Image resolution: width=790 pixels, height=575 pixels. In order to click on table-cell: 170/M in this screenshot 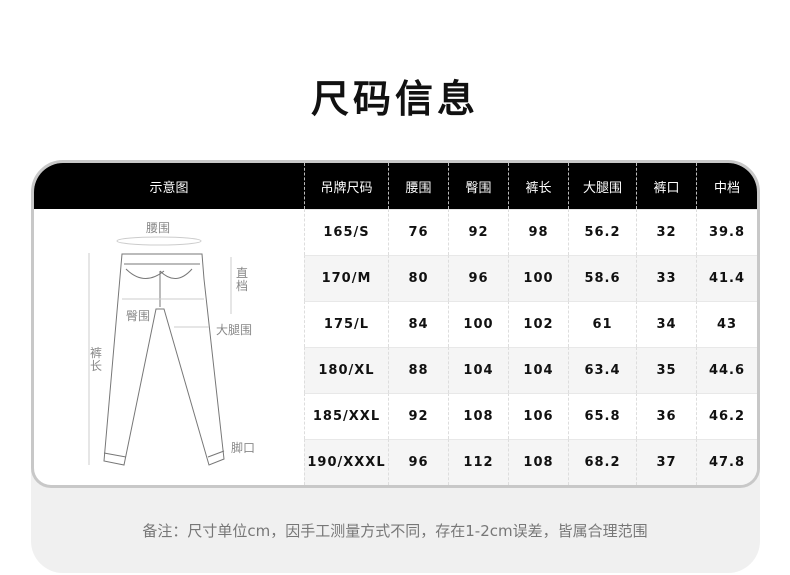, I will do `click(346, 278)`.